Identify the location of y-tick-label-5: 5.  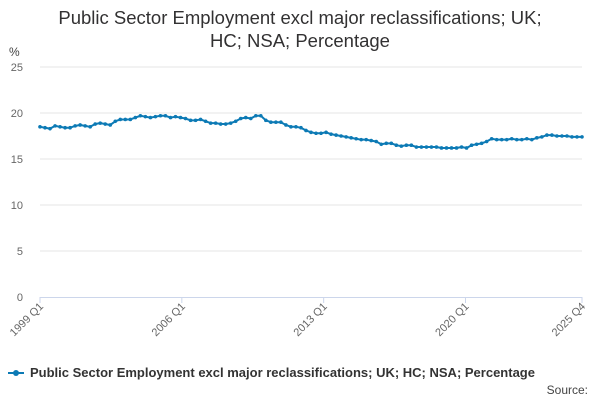
(20, 252).